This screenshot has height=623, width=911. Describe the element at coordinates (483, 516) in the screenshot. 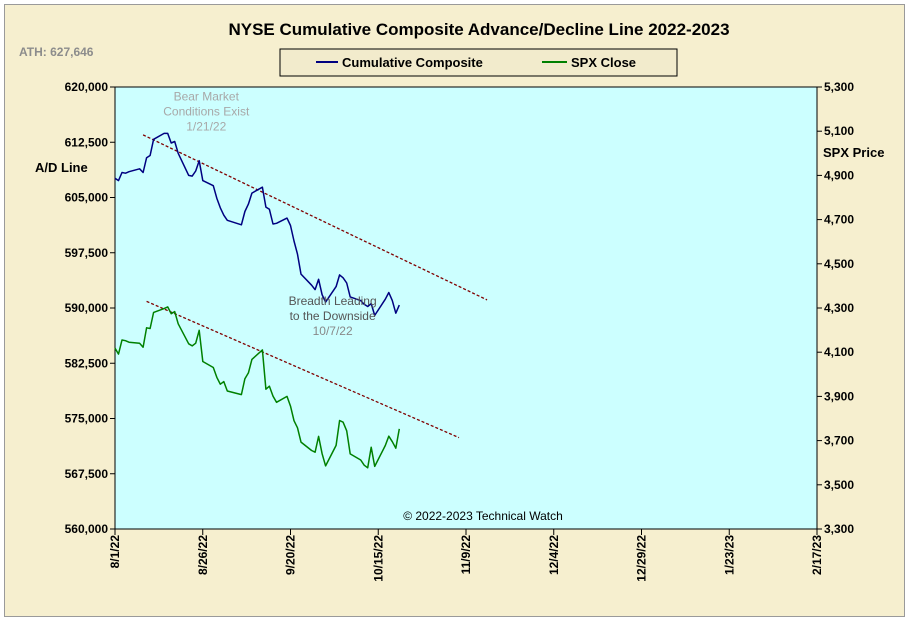

I see `copyright: © 2022-2023 Technical Watch` at that location.